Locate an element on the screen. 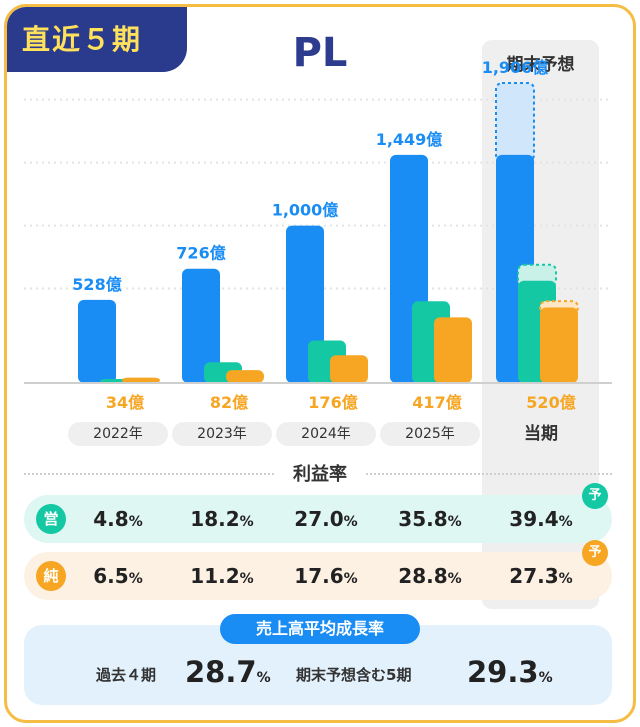  growth-past-value: 28.7% is located at coordinates (228, 672).